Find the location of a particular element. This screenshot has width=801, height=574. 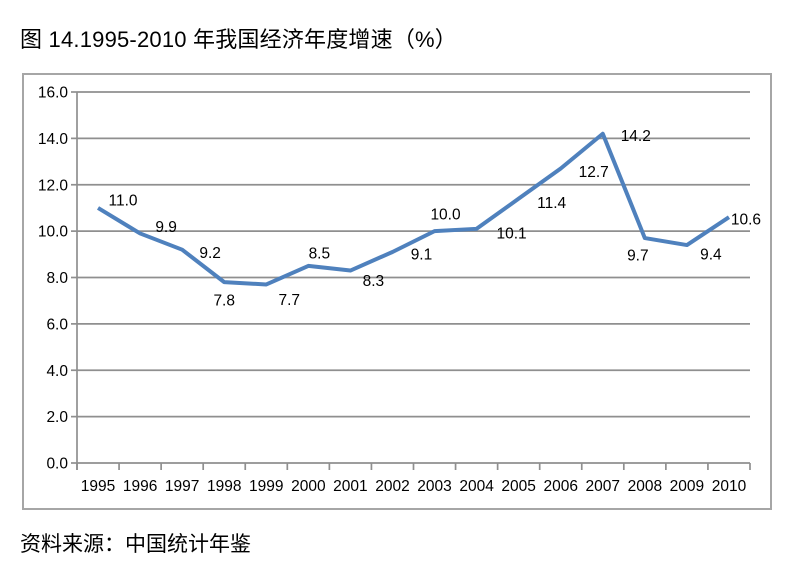

x-axis-label: 2001 is located at coordinates (350, 486).